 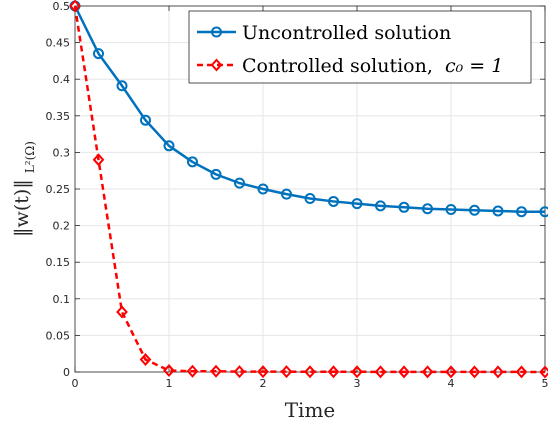 I want to click on legend-box, so click(x=360, y=47).